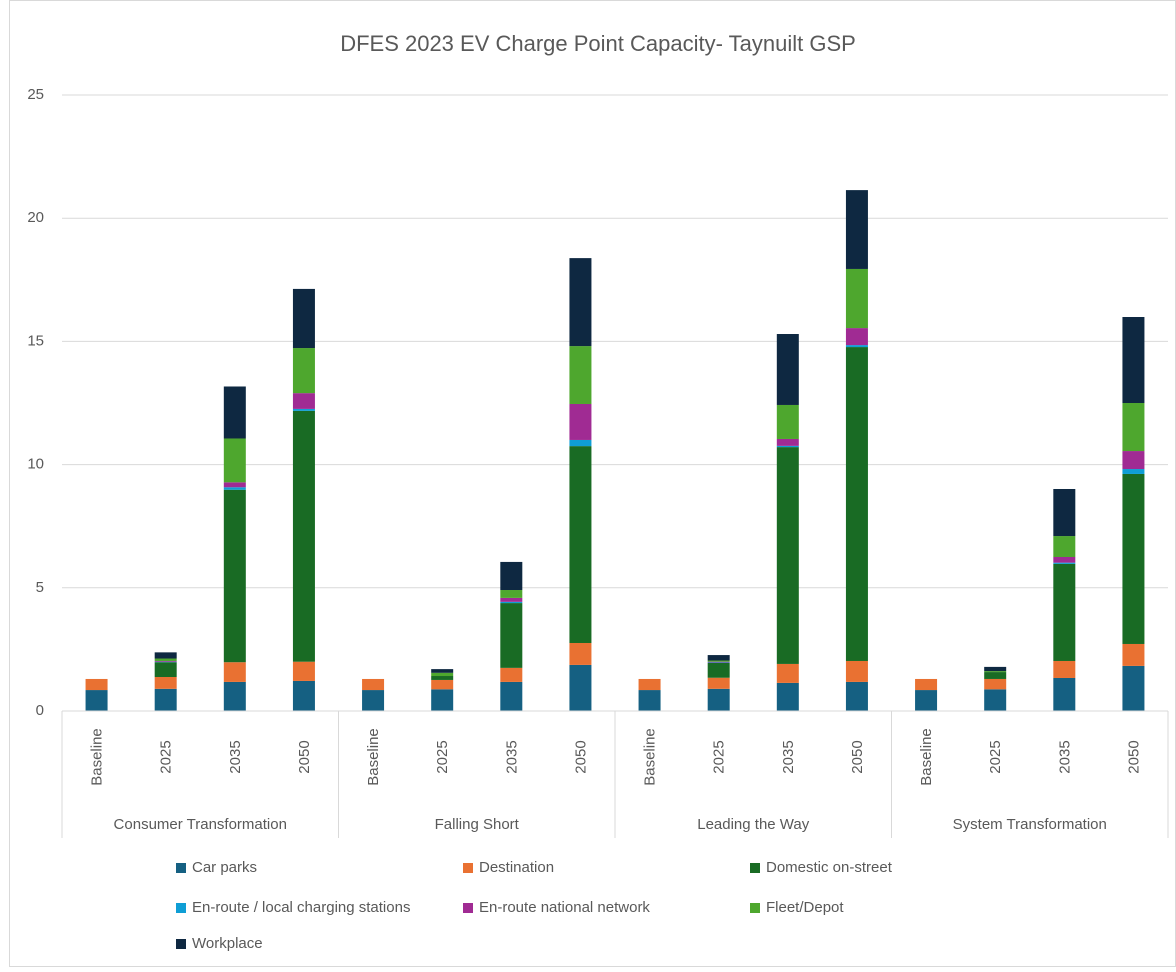  Describe the element at coordinates (753, 824) in the screenshot. I see `group-label: Leading the Way` at that location.